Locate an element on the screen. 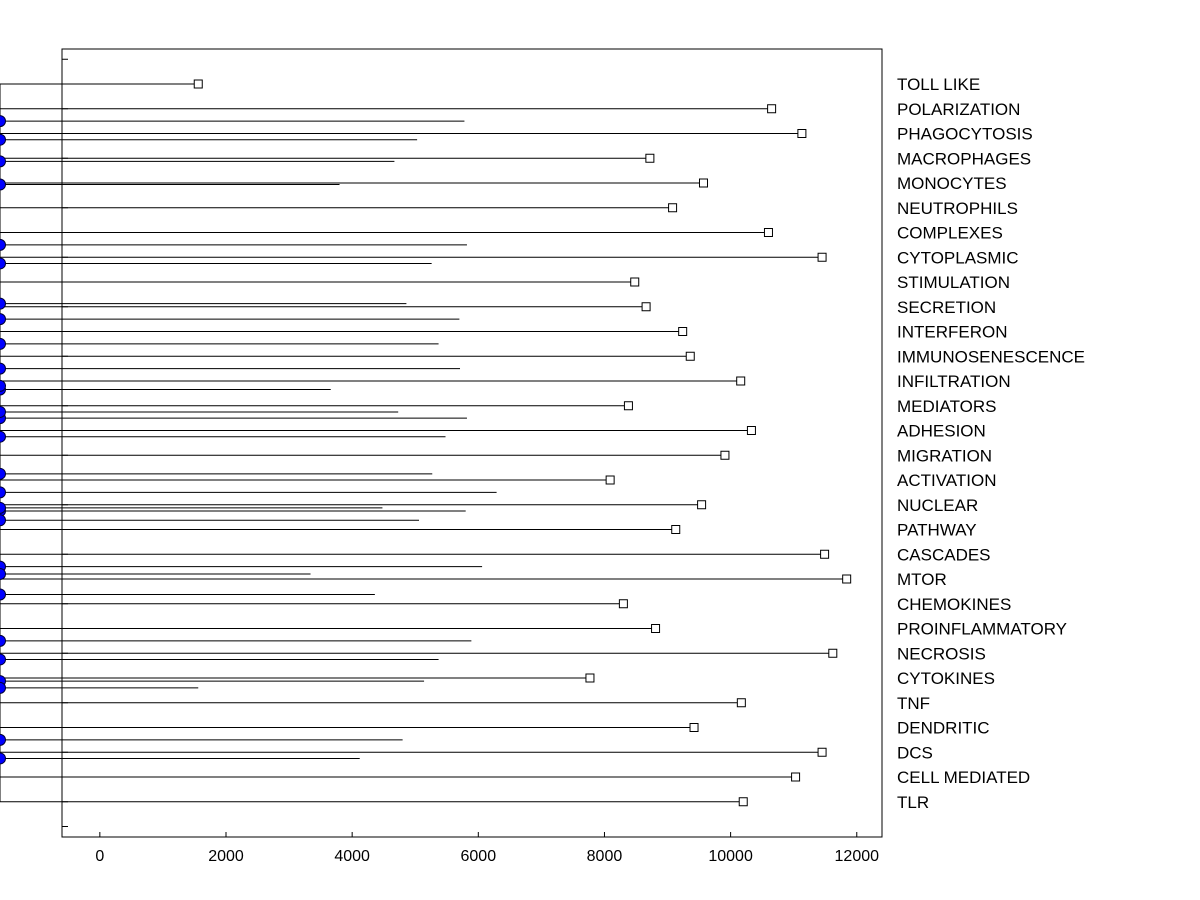 Image resolution: width=1200 pixels, height=900 pixels. leaf-label: MTOR is located at coordinates (922, 579).